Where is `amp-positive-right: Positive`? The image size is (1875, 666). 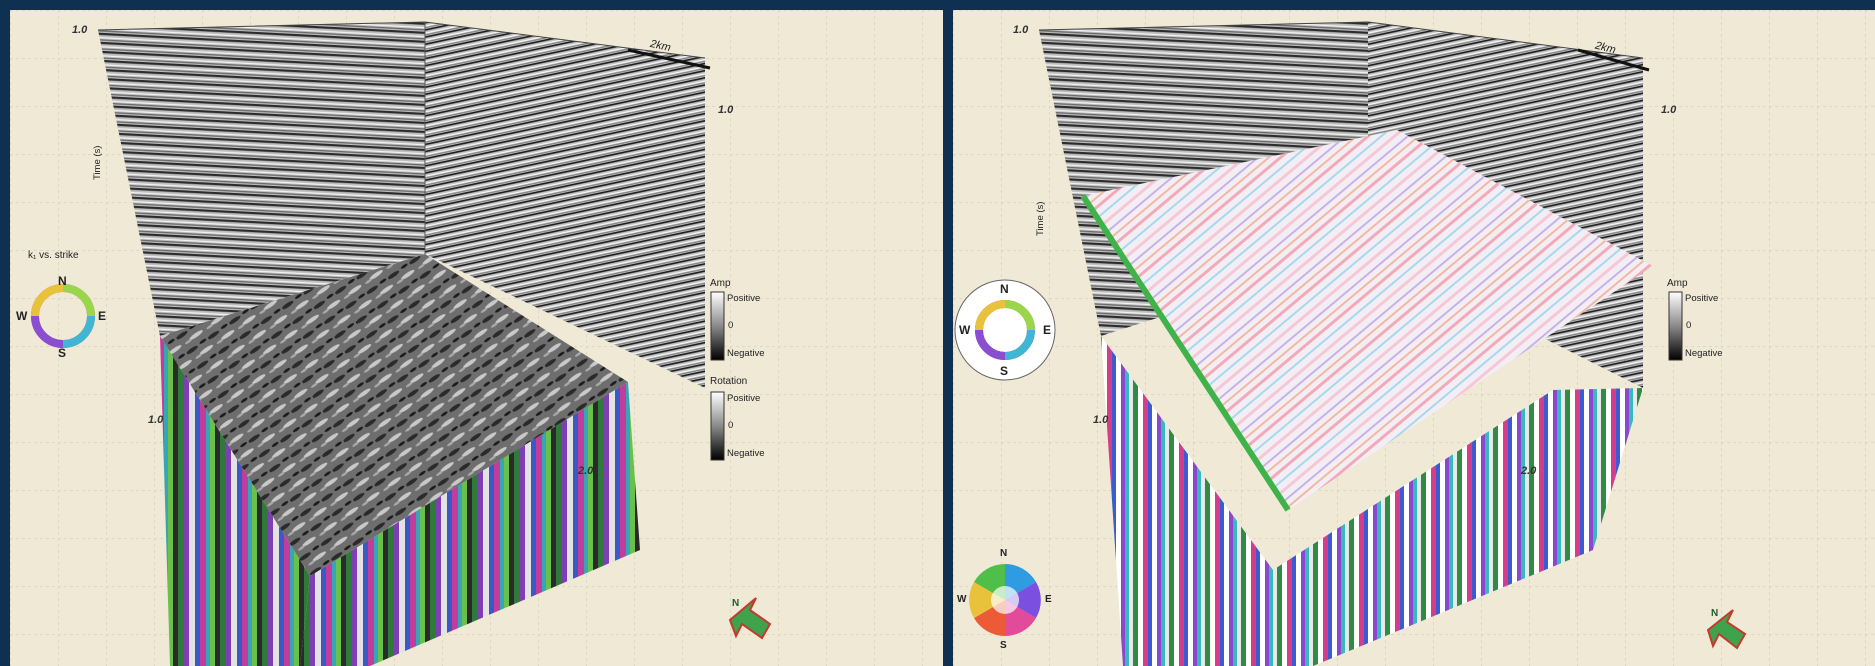
amp-positive-right: Positive is located at coordinates (1702, 298).